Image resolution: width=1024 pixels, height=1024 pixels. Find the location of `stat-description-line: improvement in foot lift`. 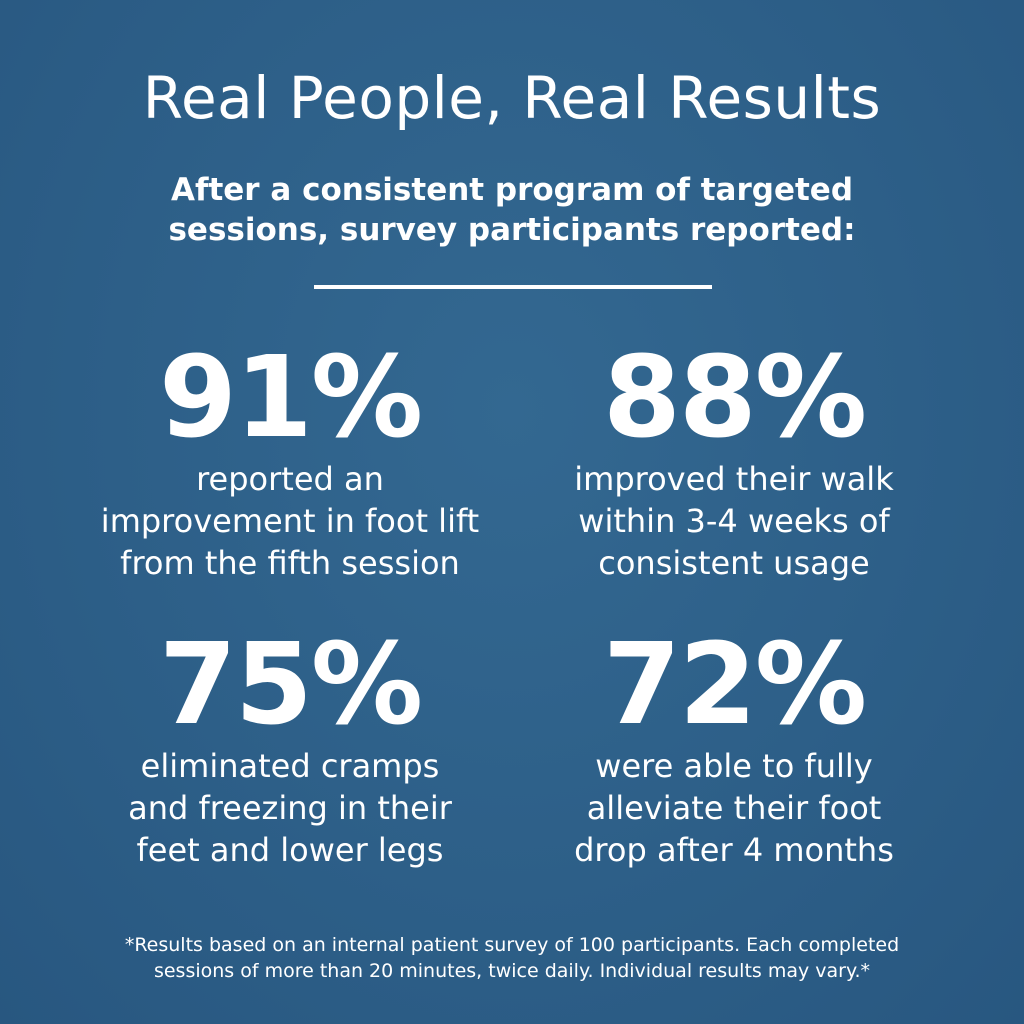

stat-description-line: improvement in foot lift is located at coordinates (290, 521).